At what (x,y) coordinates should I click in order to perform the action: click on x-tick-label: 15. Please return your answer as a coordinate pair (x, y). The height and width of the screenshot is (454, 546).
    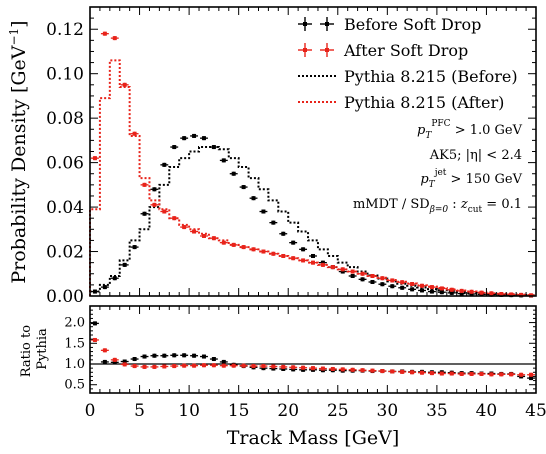
    Looking at the image, I should click on (239, 411).